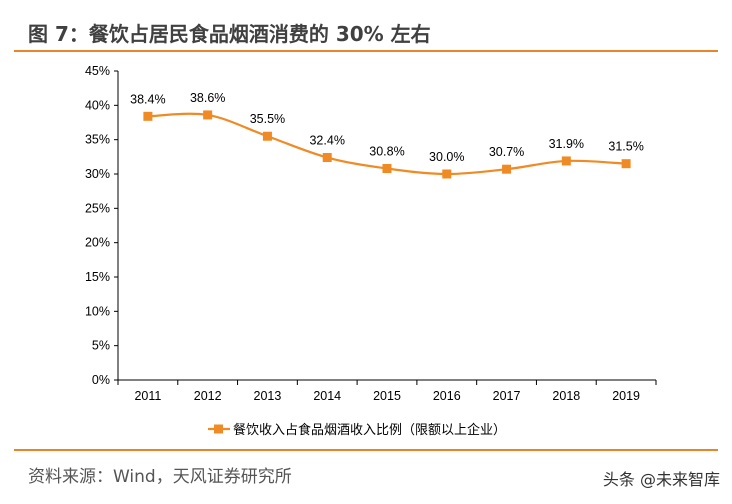 The image size is (732, 504). What do you see at coordinates (366, 51) in the screenshot?
I see `top-divider` at bounding box center [366, 51].